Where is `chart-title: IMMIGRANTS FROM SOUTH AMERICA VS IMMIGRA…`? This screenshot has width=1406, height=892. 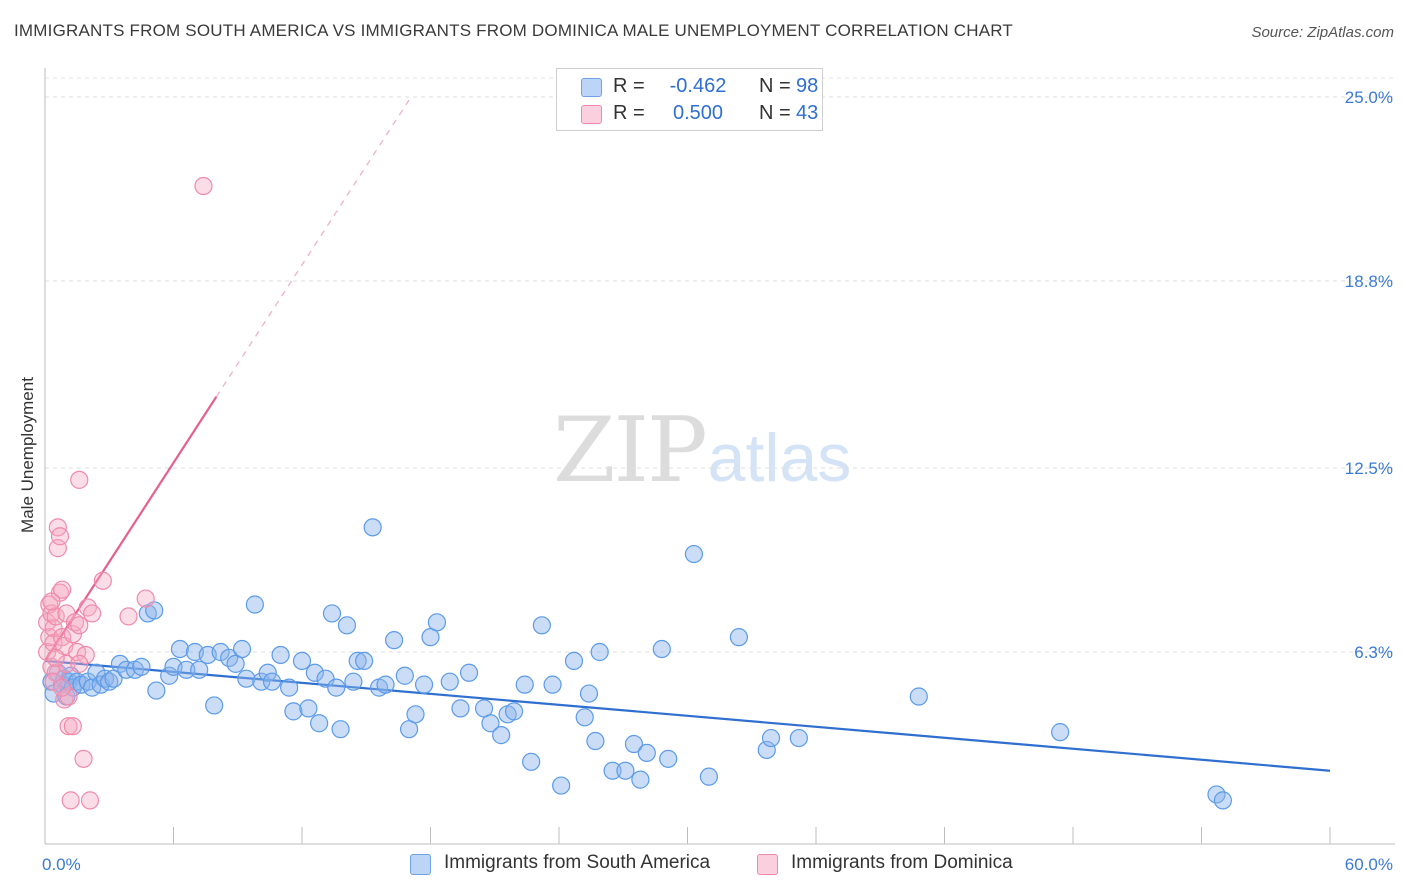
chart-title: IMMIGRANTS FROM SOUTH AMERICA VS IMMIGRA… is located at coordinates (514, 30).